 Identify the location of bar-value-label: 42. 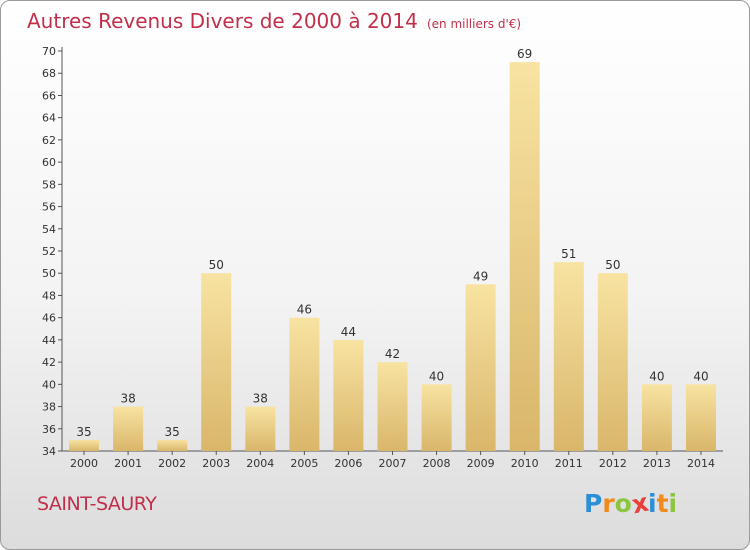
(392, 354).